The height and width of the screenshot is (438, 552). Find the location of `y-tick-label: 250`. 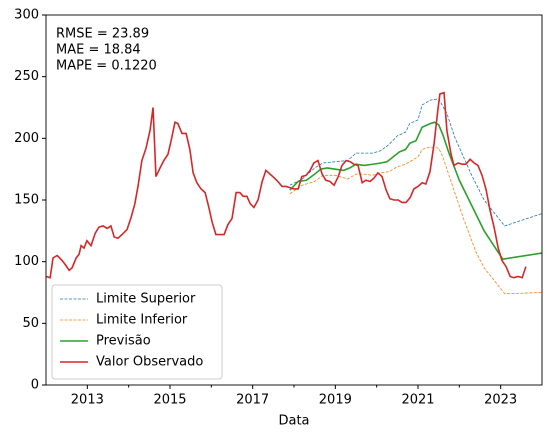

y-tick-label: 250 is located at coordinates (26, 76).